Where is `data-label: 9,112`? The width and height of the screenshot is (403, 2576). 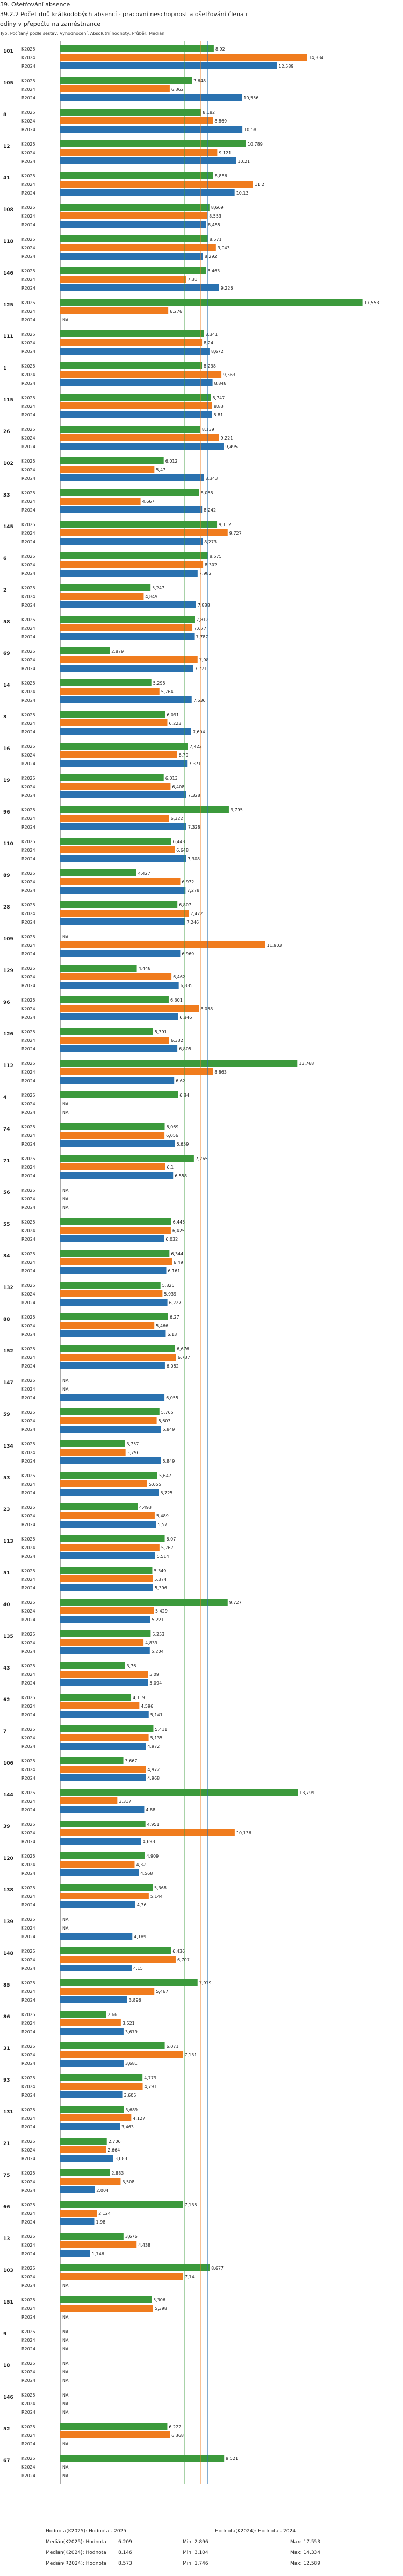
data-label: 9,112 is located at coordinates (225, 524).